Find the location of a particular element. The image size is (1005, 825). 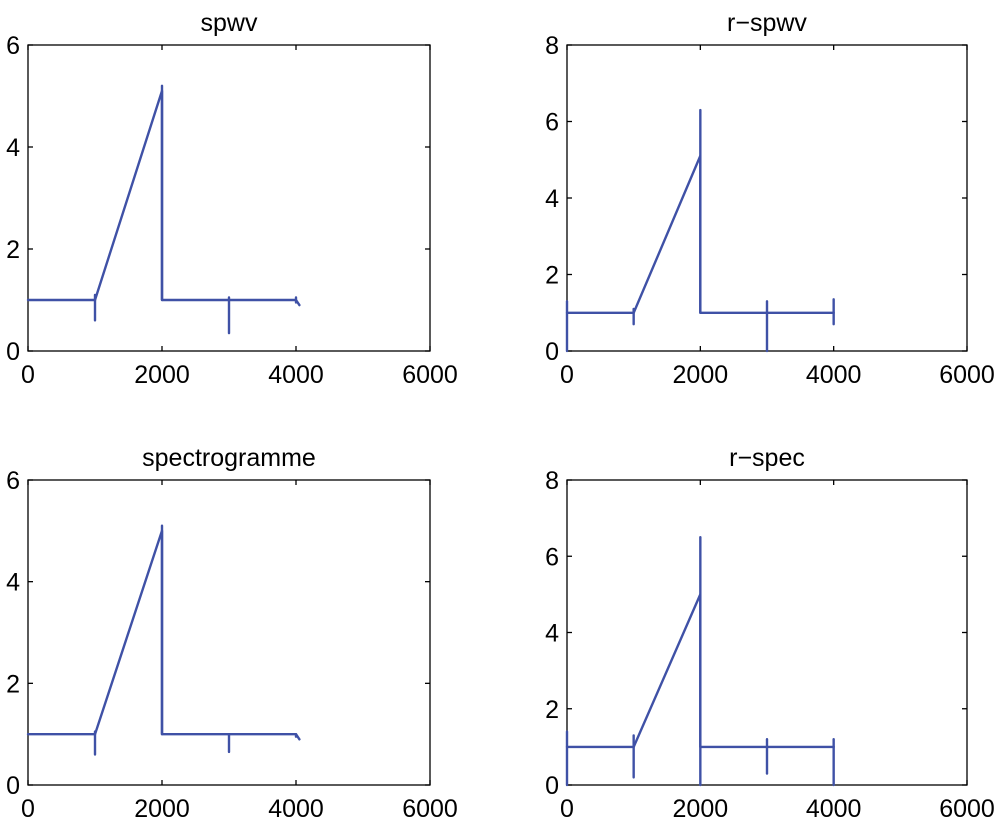

axes-box is located at coordinates (229, 632).